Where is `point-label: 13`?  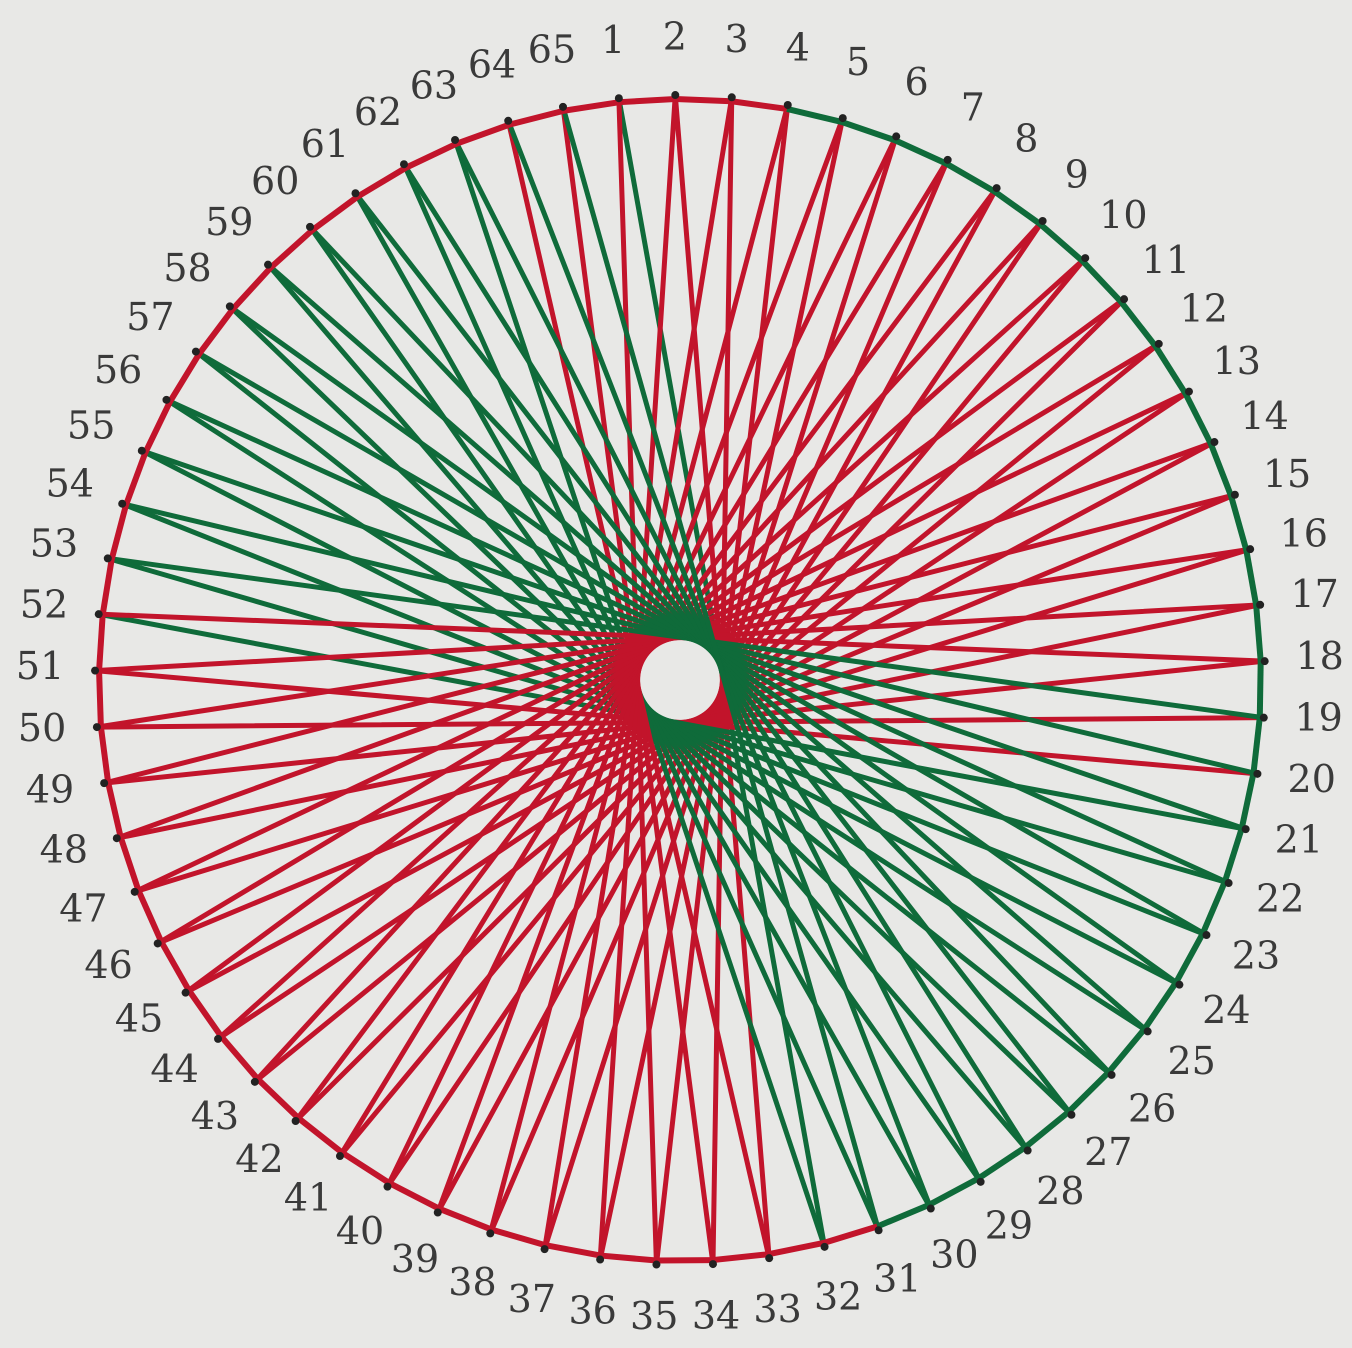
point-label: 13 is located at coordinates (1237, 361).